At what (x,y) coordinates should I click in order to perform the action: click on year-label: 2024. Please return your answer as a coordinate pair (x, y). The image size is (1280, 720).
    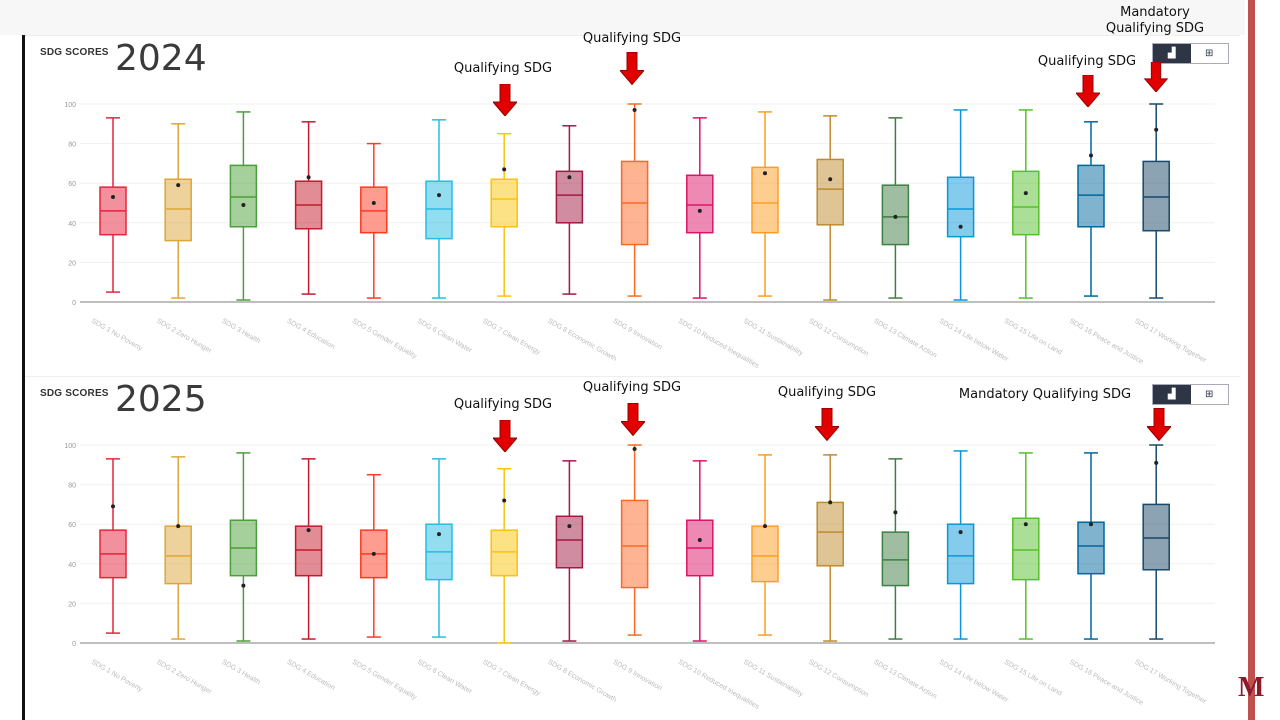
    Looking at the image, I should click on (161, 58).